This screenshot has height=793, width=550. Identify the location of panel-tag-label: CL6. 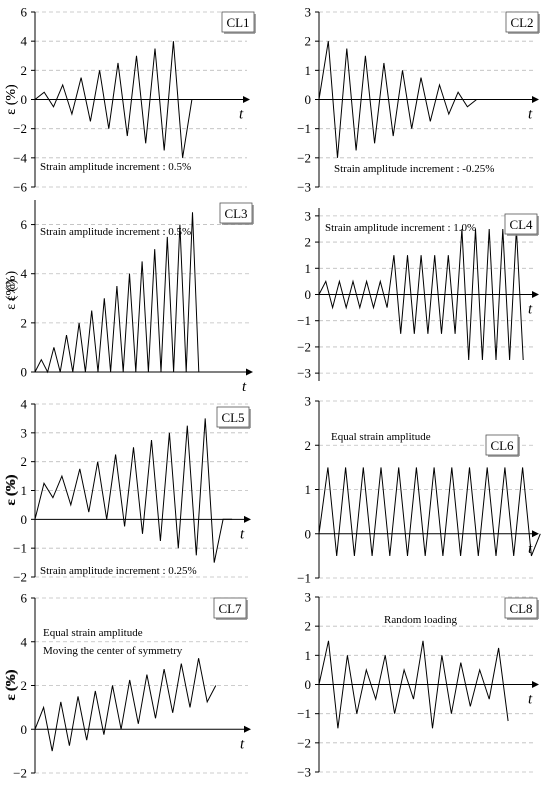
(502, 445).